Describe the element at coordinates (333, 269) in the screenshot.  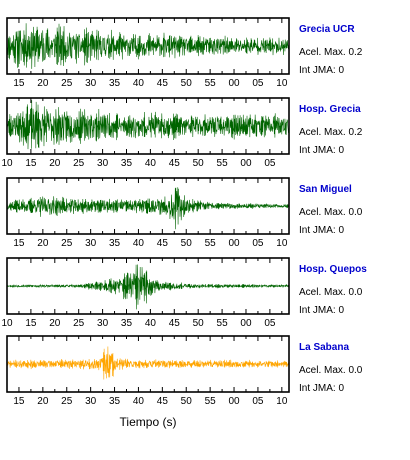
I see `station-name: Hosp. Quepos` at that location.